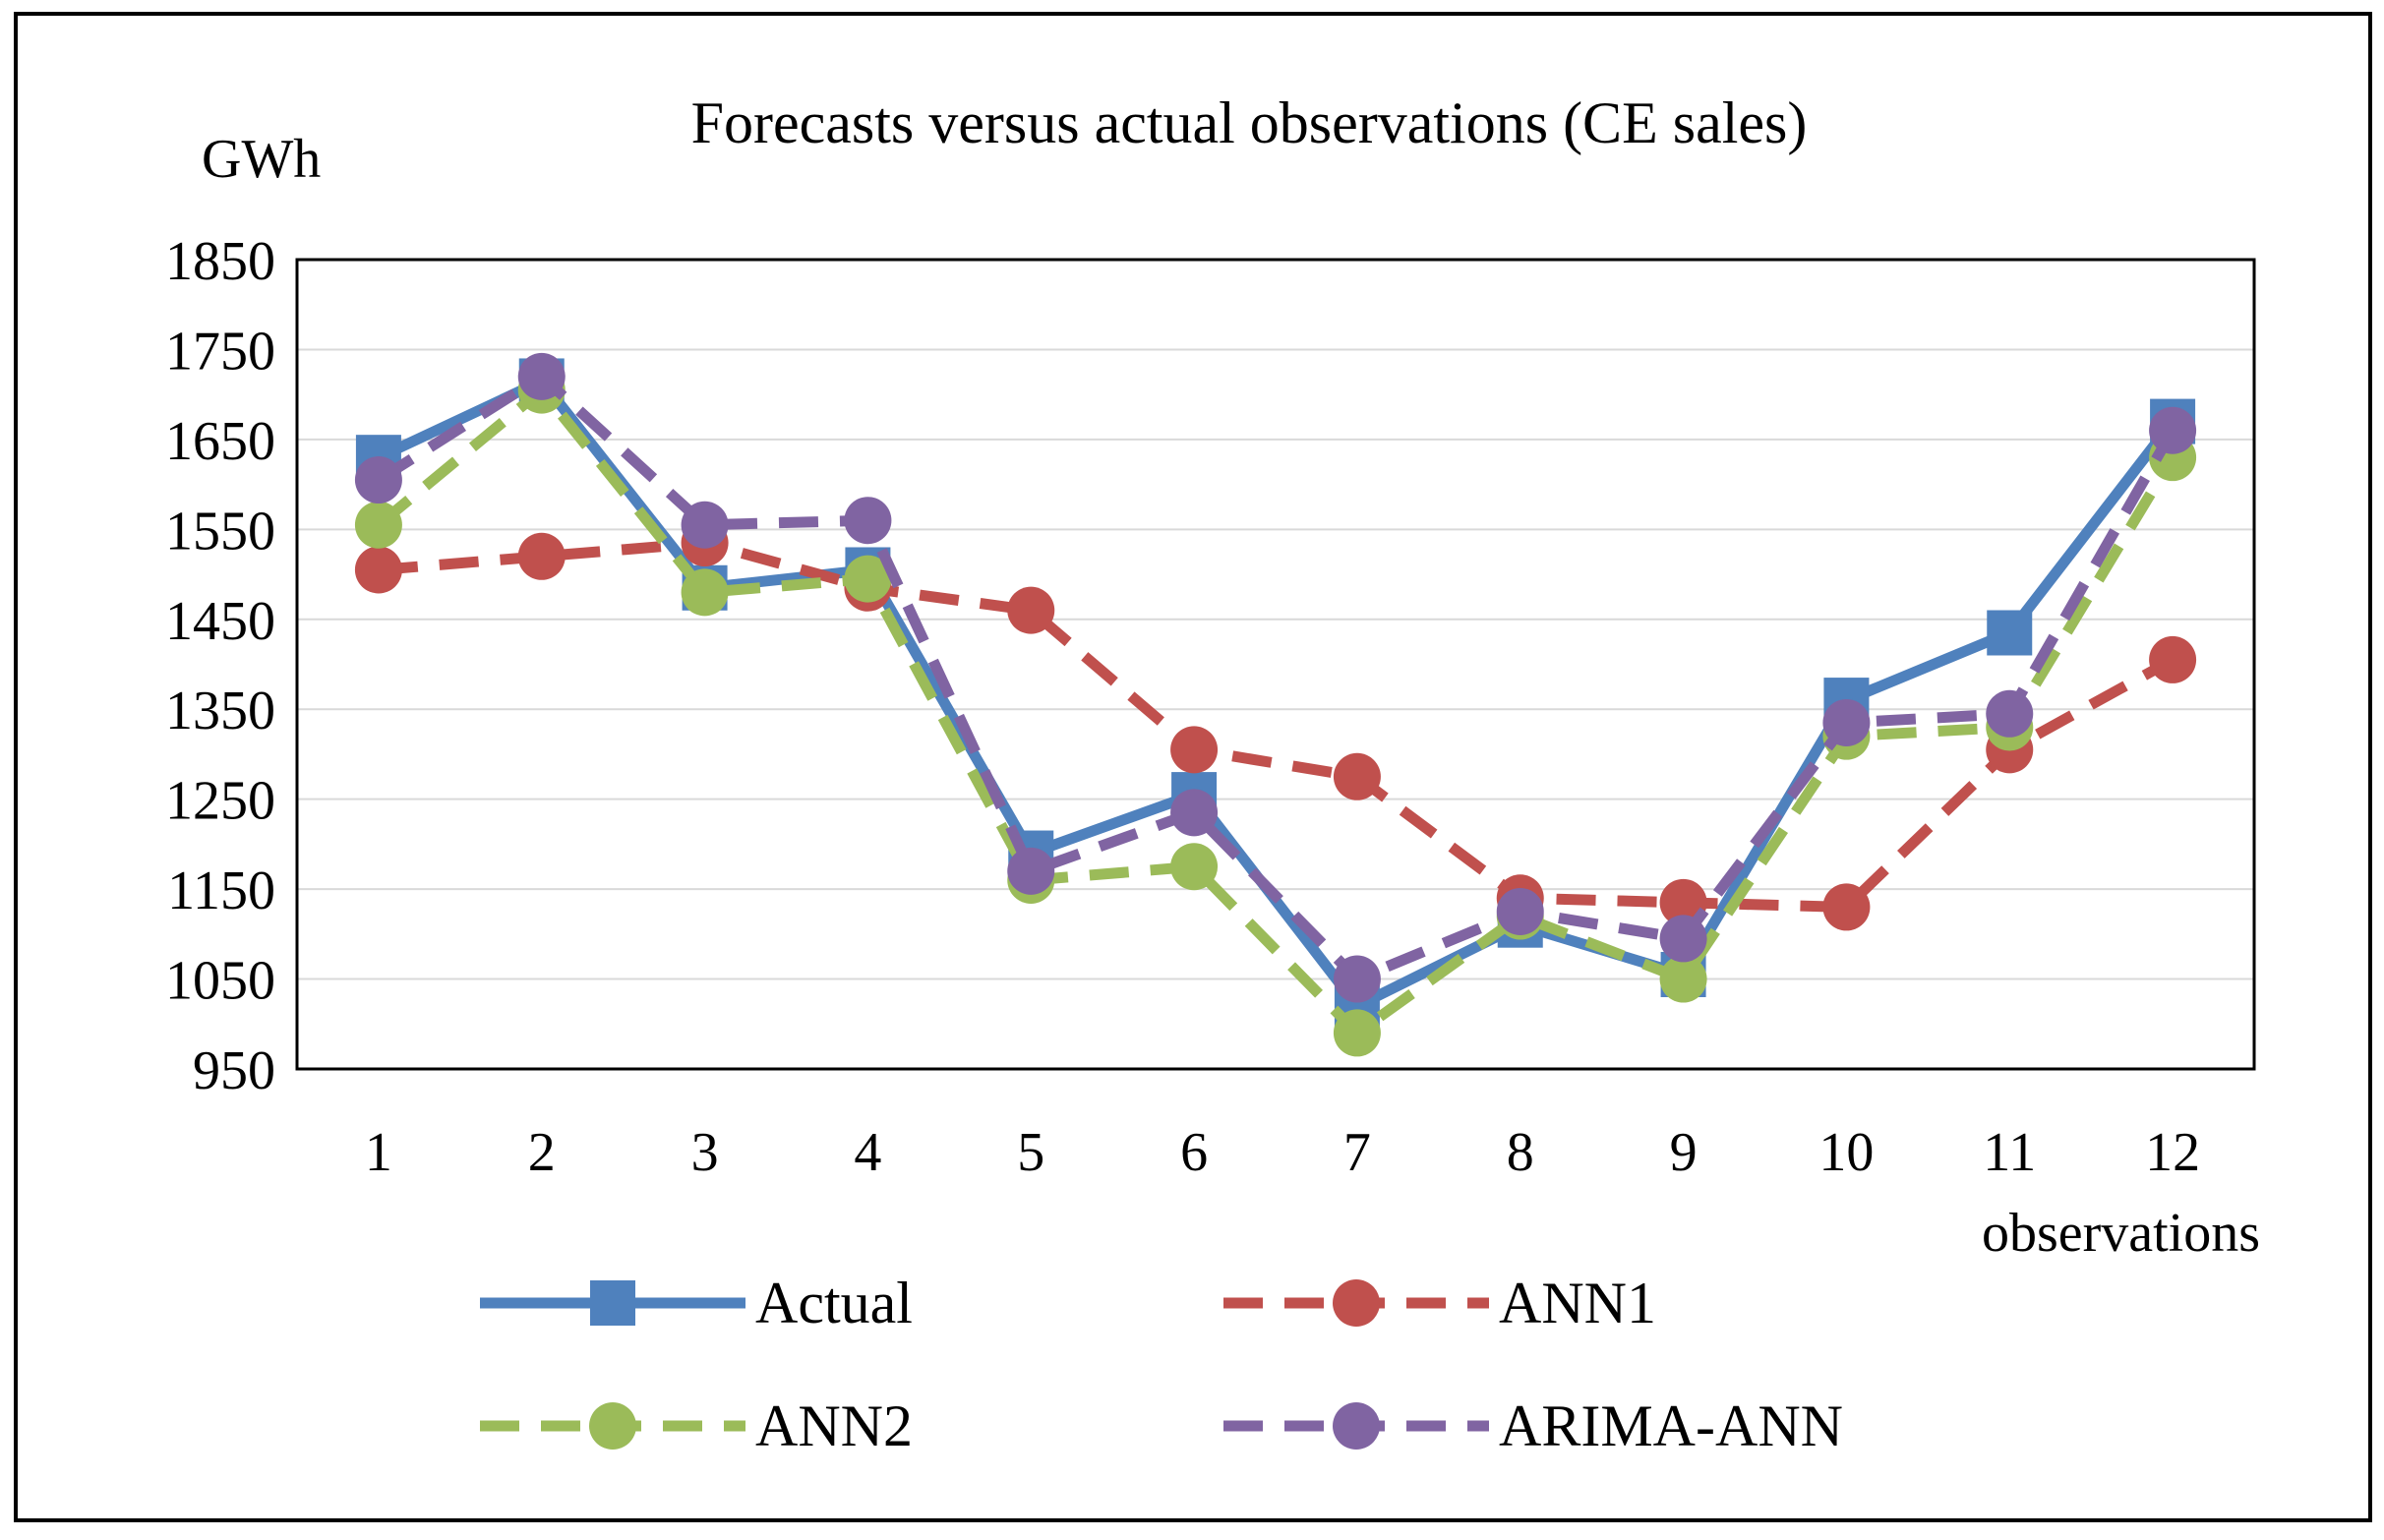  Describe the element at coordinates (221, 891) in the screenshot. I see `y-tick-label: 1150` at that location.